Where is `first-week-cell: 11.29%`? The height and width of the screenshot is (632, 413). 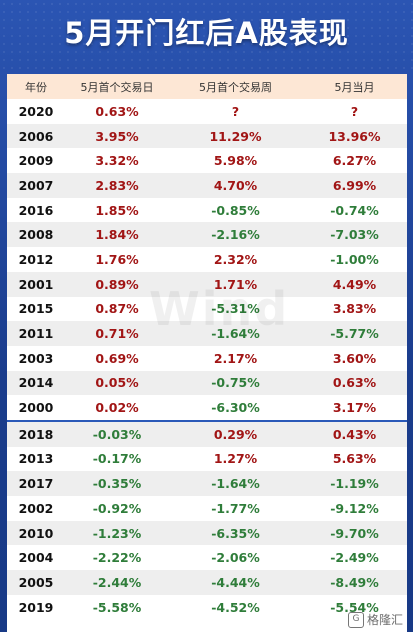
first-week-cell: 11.29% is located at coordinates (235, 136).